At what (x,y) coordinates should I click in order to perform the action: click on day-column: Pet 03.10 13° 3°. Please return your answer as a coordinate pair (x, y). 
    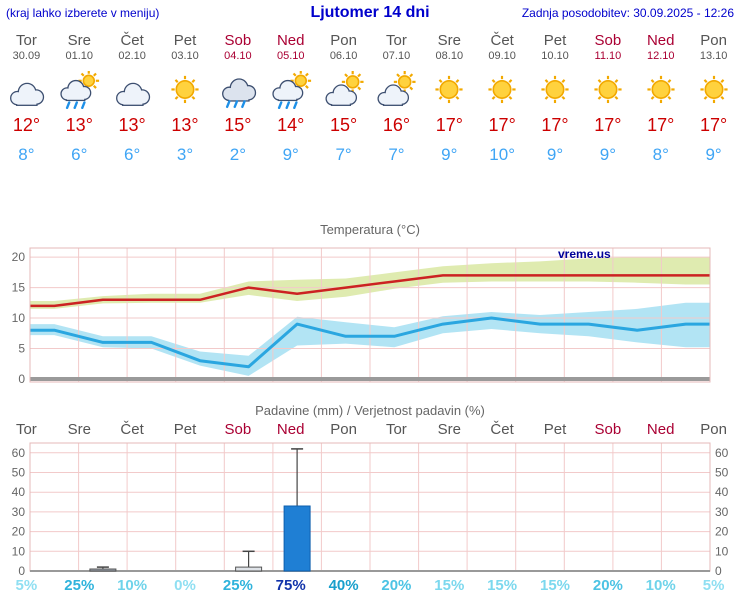
    Looking at the image, I should click on (185, 98).